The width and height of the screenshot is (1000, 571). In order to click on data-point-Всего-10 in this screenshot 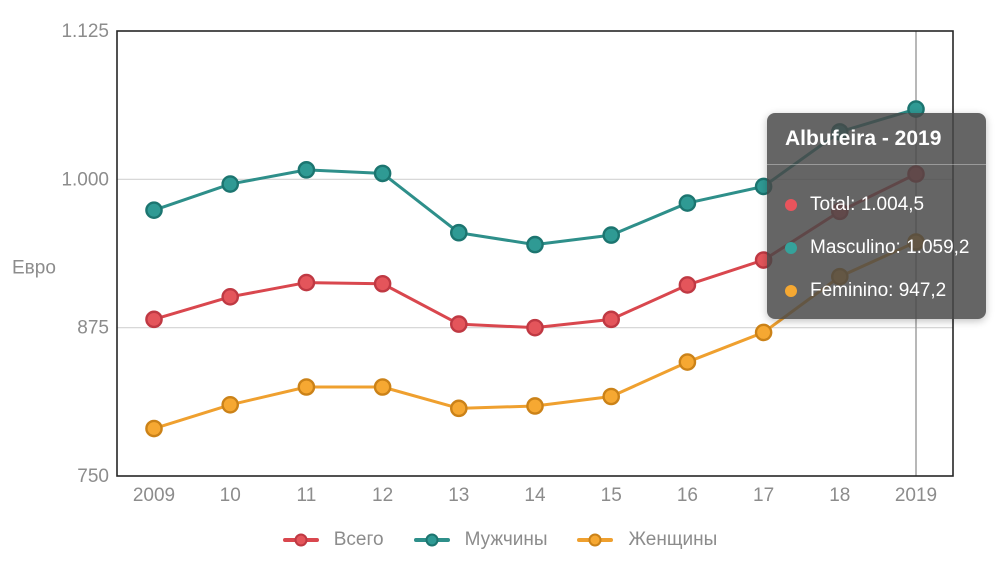, I will do `click(230, 297)`.